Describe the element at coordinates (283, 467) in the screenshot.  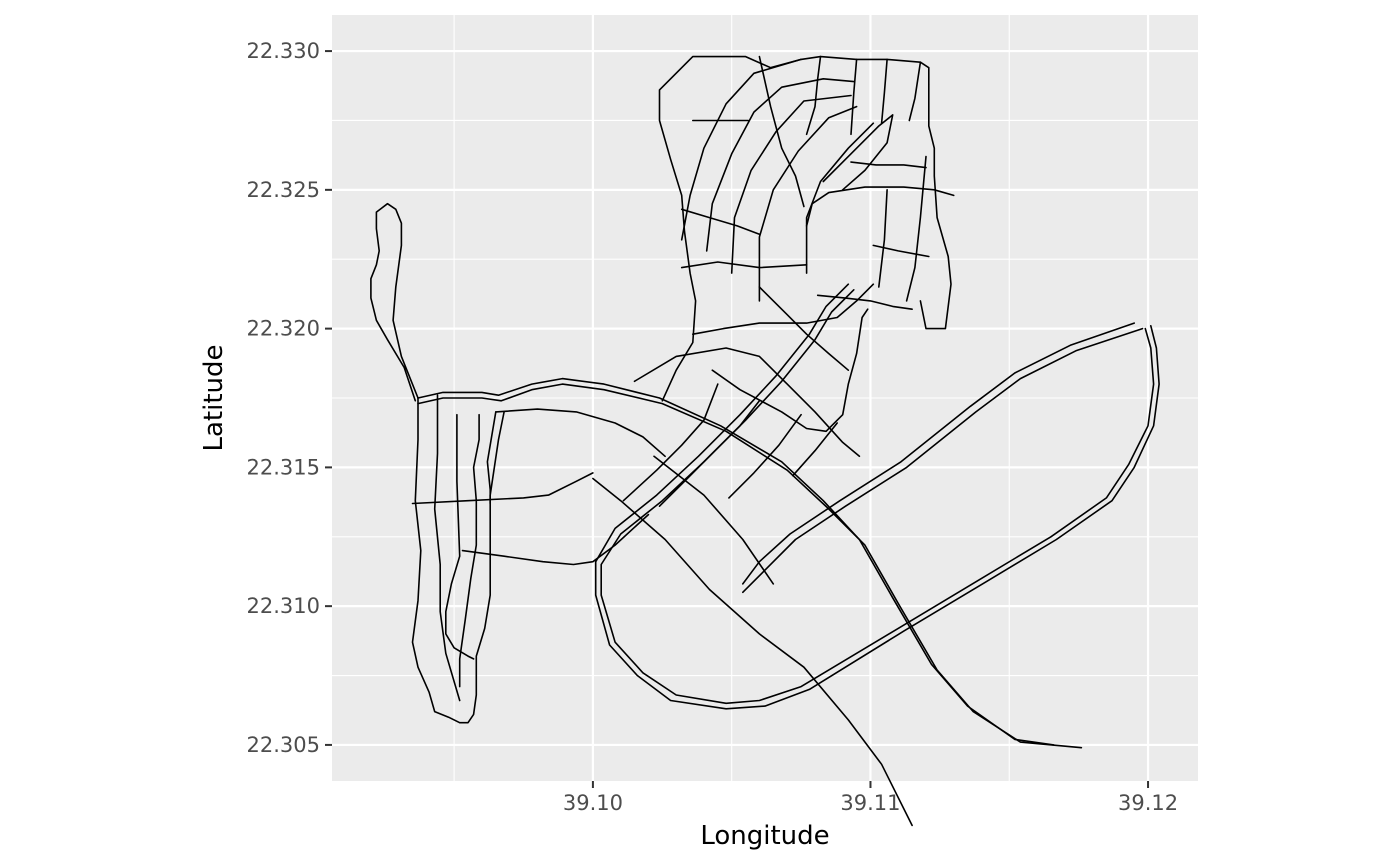
I see `y-tick-label: 22.315` at that location.